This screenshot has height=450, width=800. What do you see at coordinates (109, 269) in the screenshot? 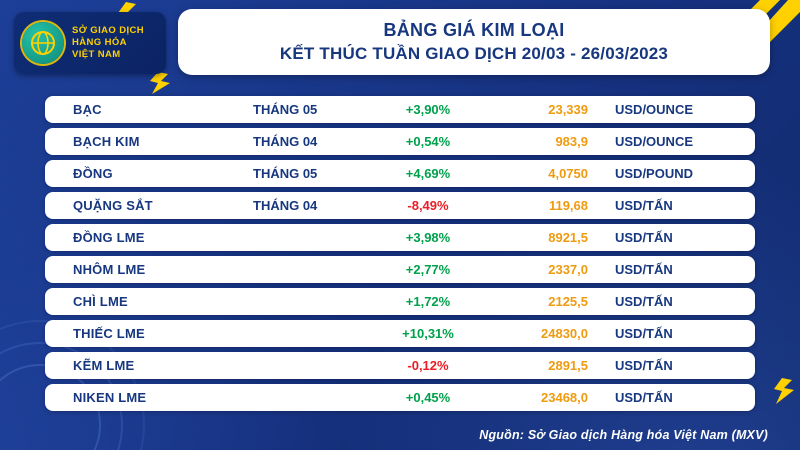
I see `metal-name: NHÔM LME` at bounding box center [109, 269].